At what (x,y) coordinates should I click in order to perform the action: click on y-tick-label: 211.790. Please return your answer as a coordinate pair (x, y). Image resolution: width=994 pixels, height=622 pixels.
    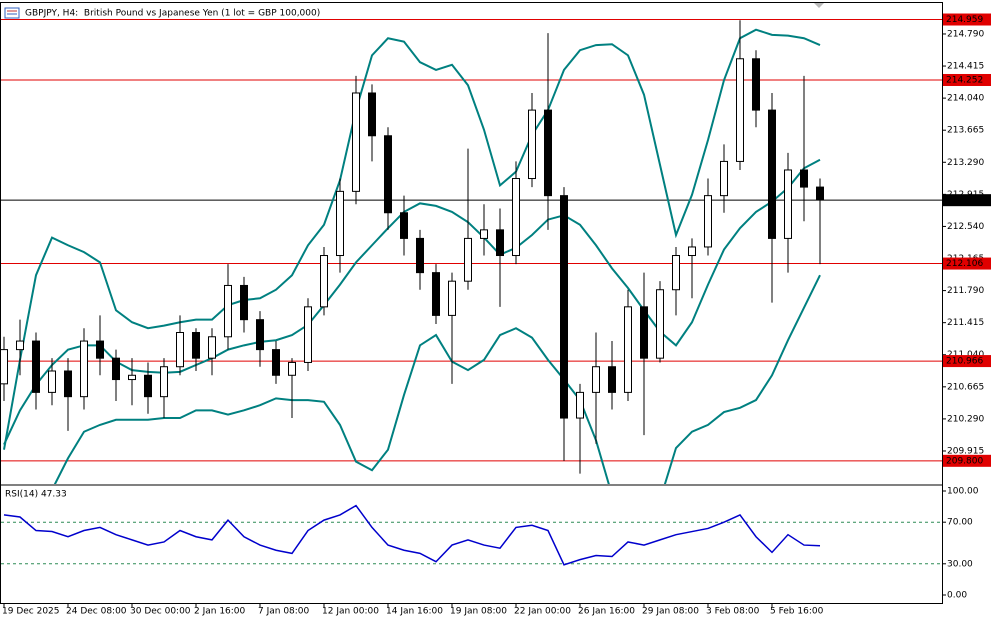
    Looking at the image, I should click on (965, 291).